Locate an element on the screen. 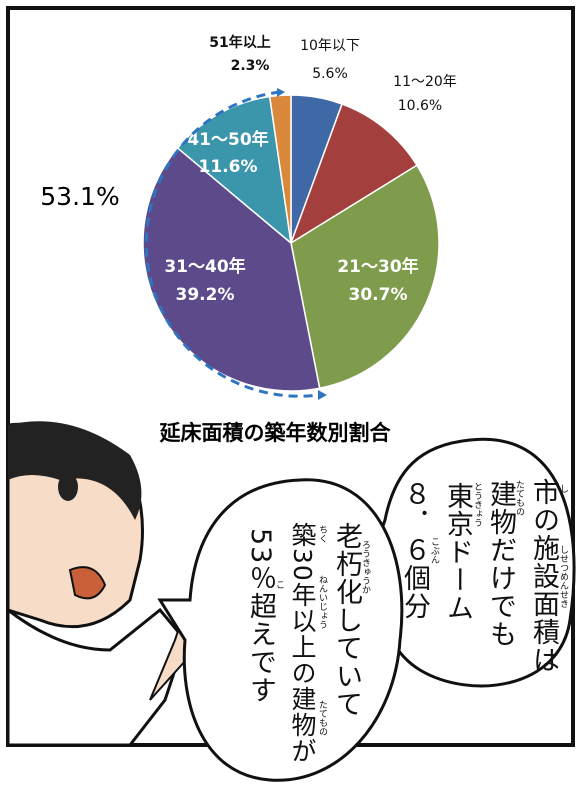 The height and width of the screenshot is (787, 581). furigana: ねんいじょう is located at coordinates (322, 602).